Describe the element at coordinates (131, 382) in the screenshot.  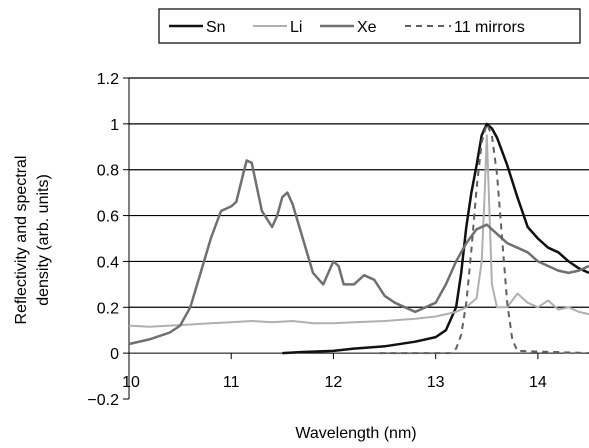
I see `x-tick-label: 10` at that location.